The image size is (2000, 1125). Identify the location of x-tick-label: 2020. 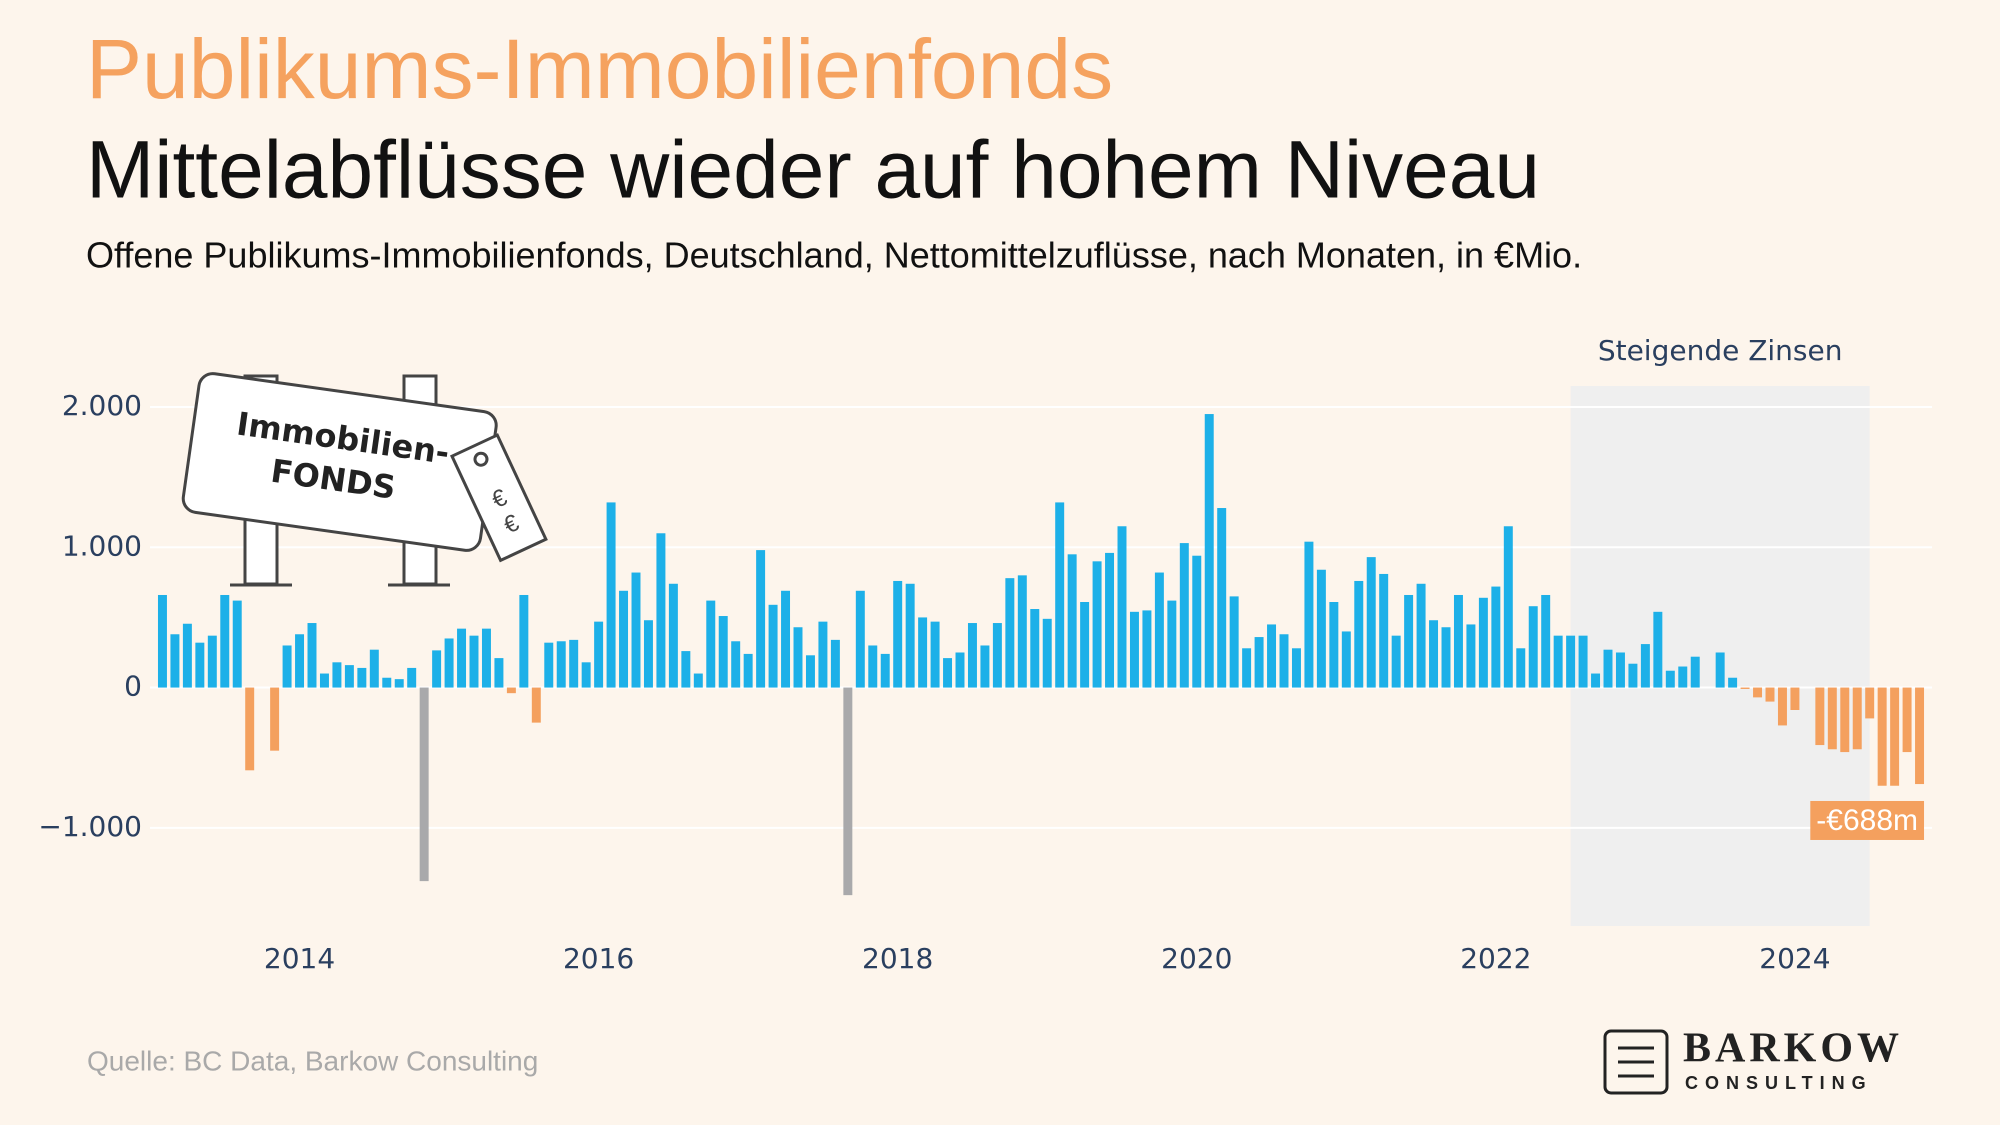
(1196, 958).